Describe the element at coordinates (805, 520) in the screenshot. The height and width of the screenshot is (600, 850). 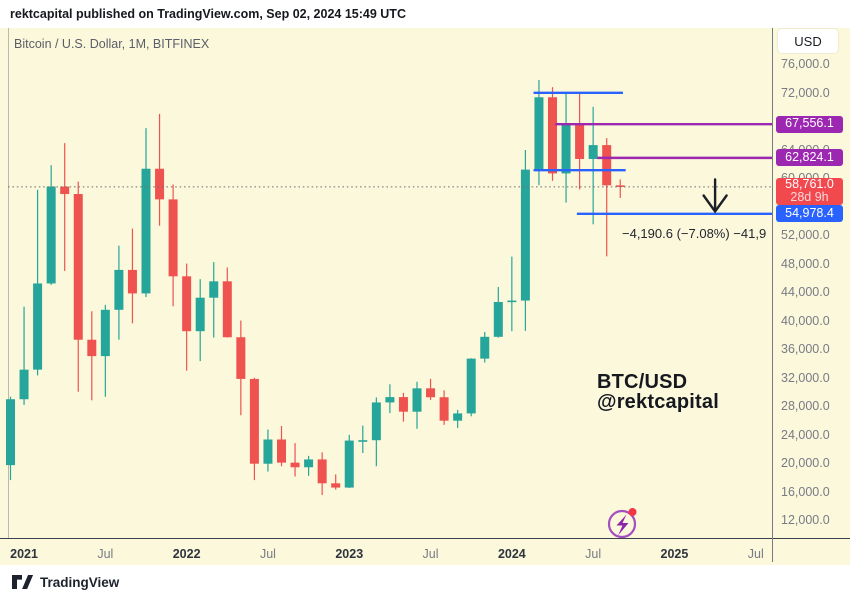
I see `price-tick-label: 12,000.0` at that location.